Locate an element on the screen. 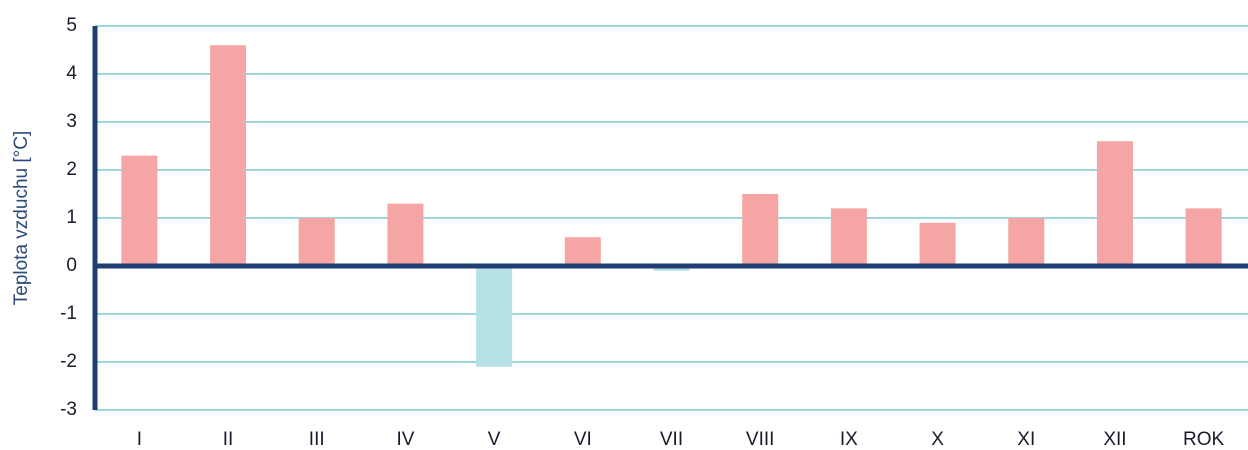 The width and height of the screenshot is (1248, 450). x-tick-label: VIII is located at coordinates (760, 439).